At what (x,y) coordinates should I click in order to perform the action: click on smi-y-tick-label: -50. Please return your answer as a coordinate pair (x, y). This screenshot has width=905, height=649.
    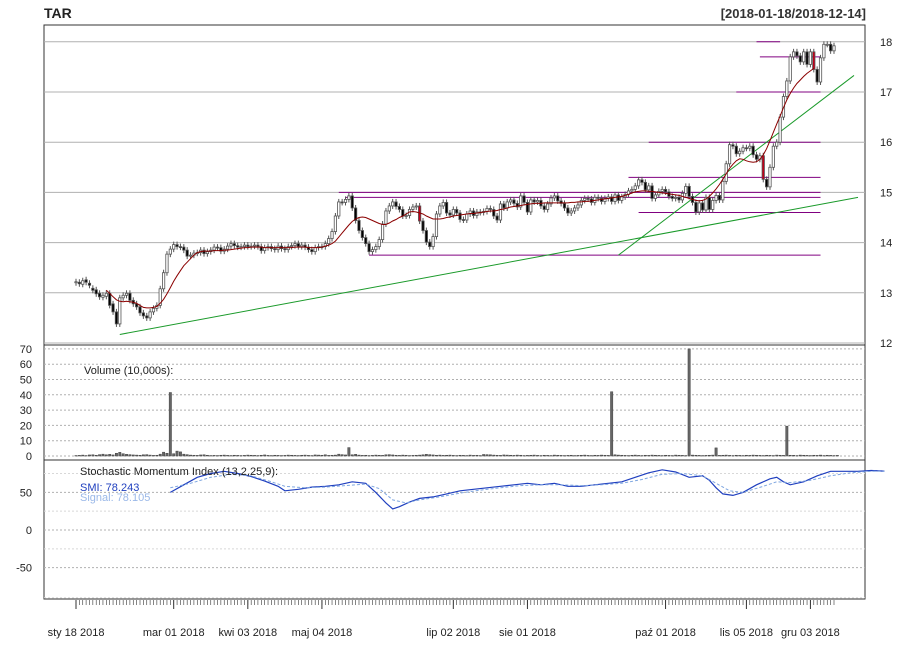
    Looking at the image, I should click on (24, 569).